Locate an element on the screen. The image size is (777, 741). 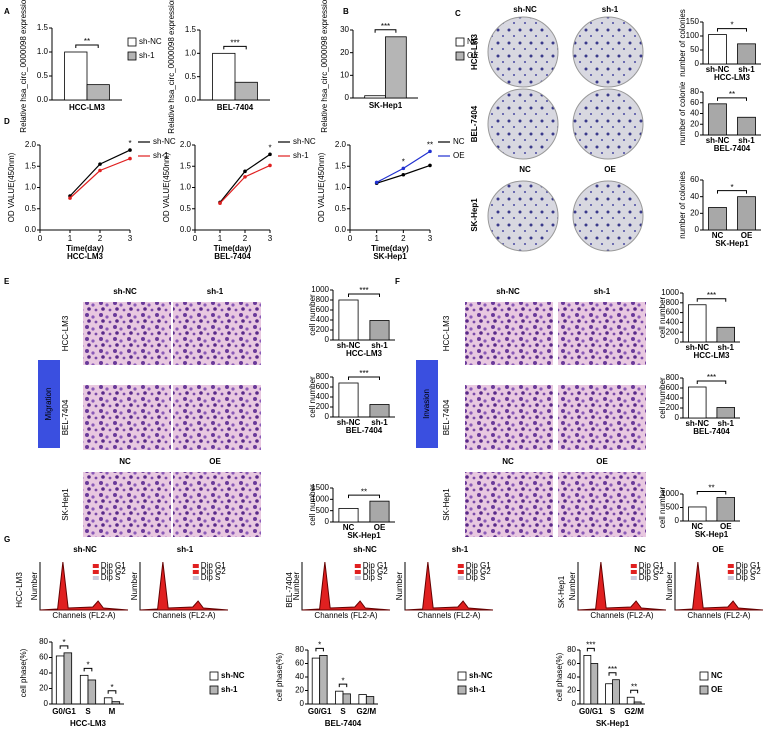
row-label: SK-Hep1 is located at coordinates (65, 504).